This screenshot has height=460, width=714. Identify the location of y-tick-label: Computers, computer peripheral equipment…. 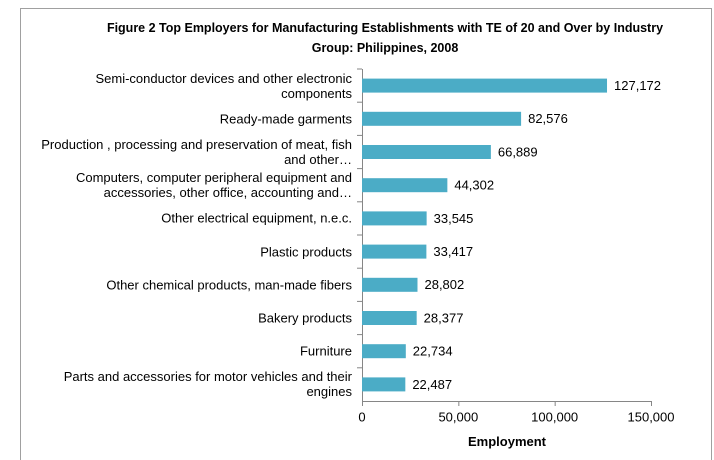
(213, 185).